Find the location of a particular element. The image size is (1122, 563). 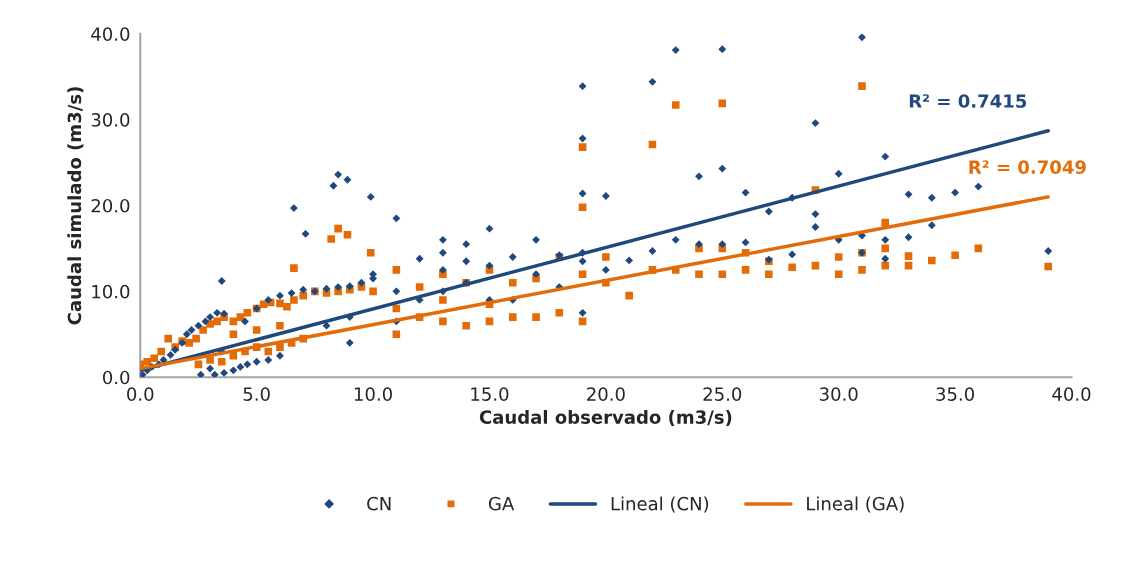

annotation: R² = 0.7415 is located at coordinates (968, 101).